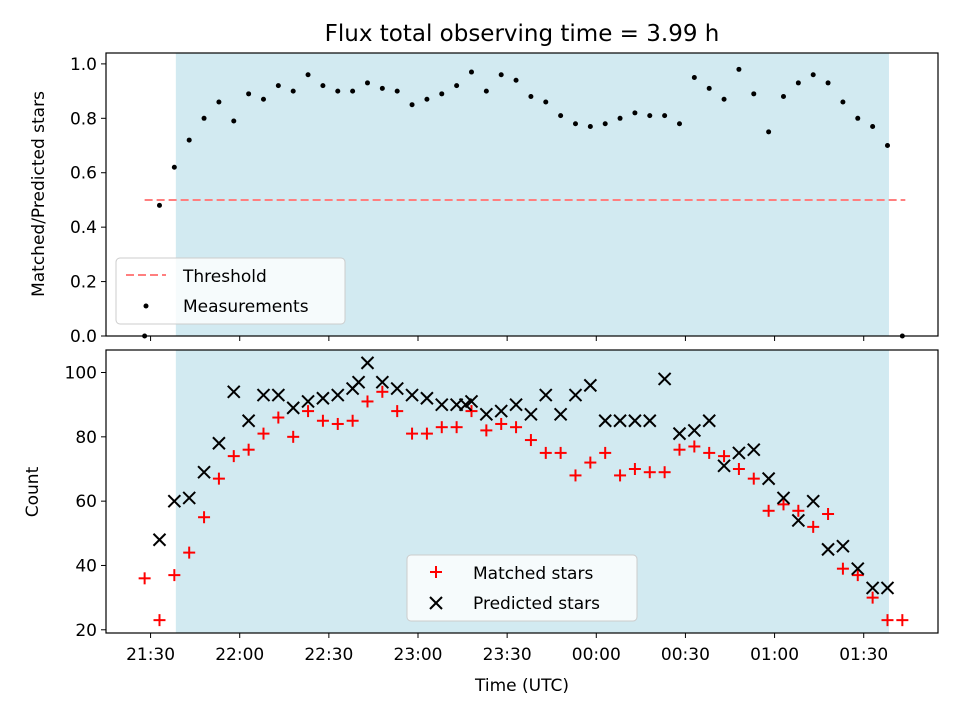  Describe the element at coordinates (507, 338) in the screenshot. I see `ratio-panel-x-ticks` at that location.